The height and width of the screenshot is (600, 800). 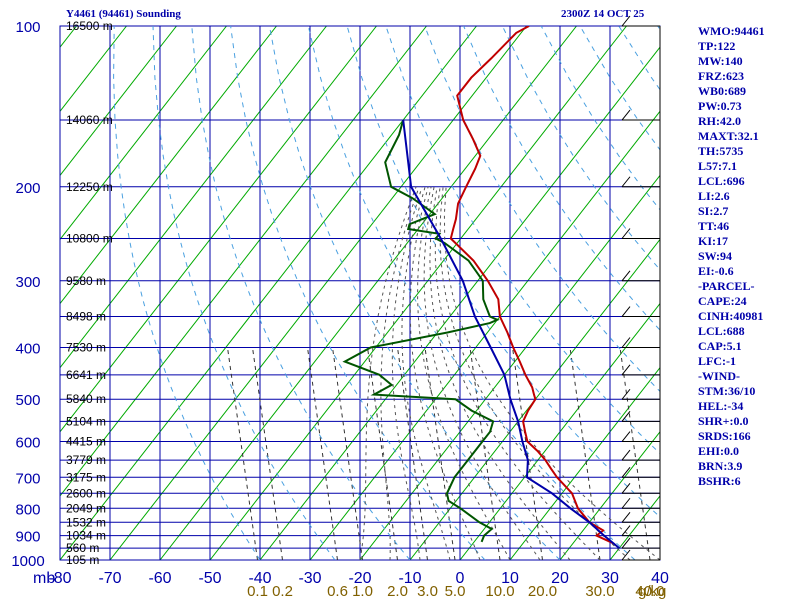 What do you see at coordinates (27, 282) in the screenshot?
I see `pressure-tick-label: 300` at bounding box center [27, 282].